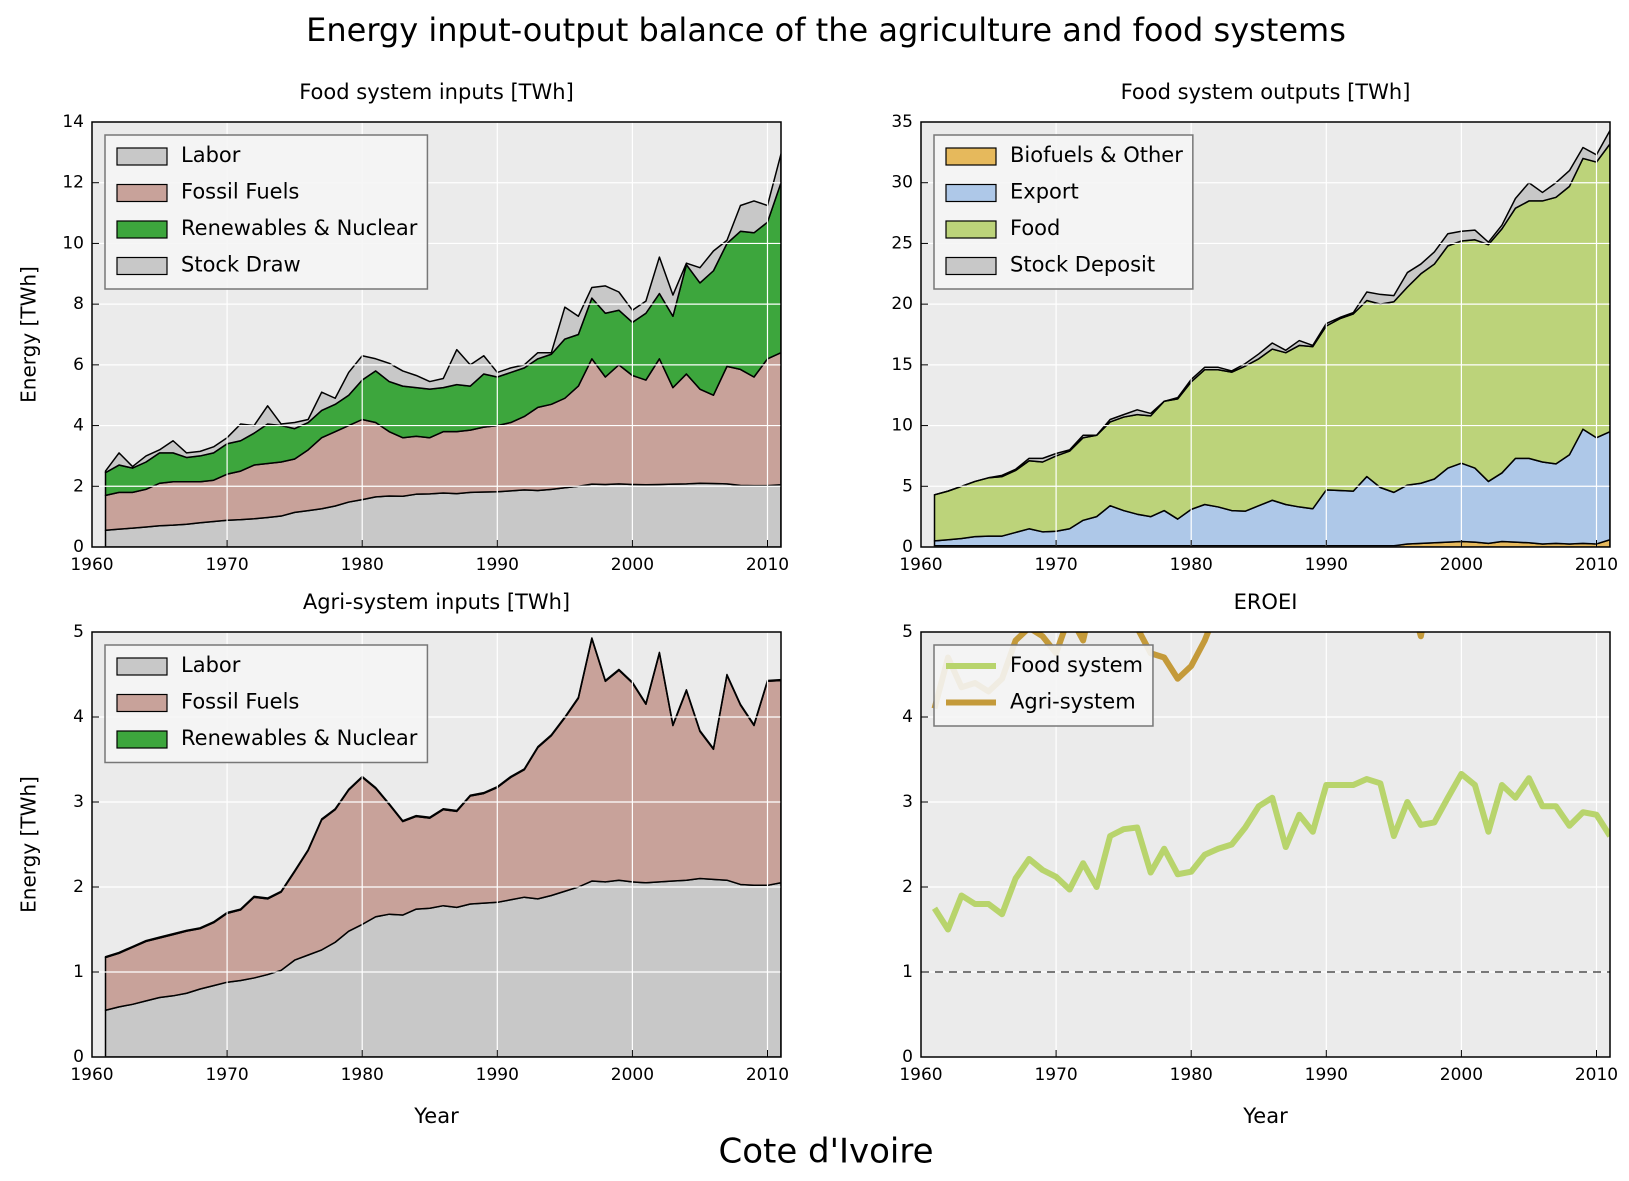  What do you see at coordinates (1266, 92) in the screenshot?
I see `subplot-title: Food system outputs [TWh]` at bounding box center [1266, 92].